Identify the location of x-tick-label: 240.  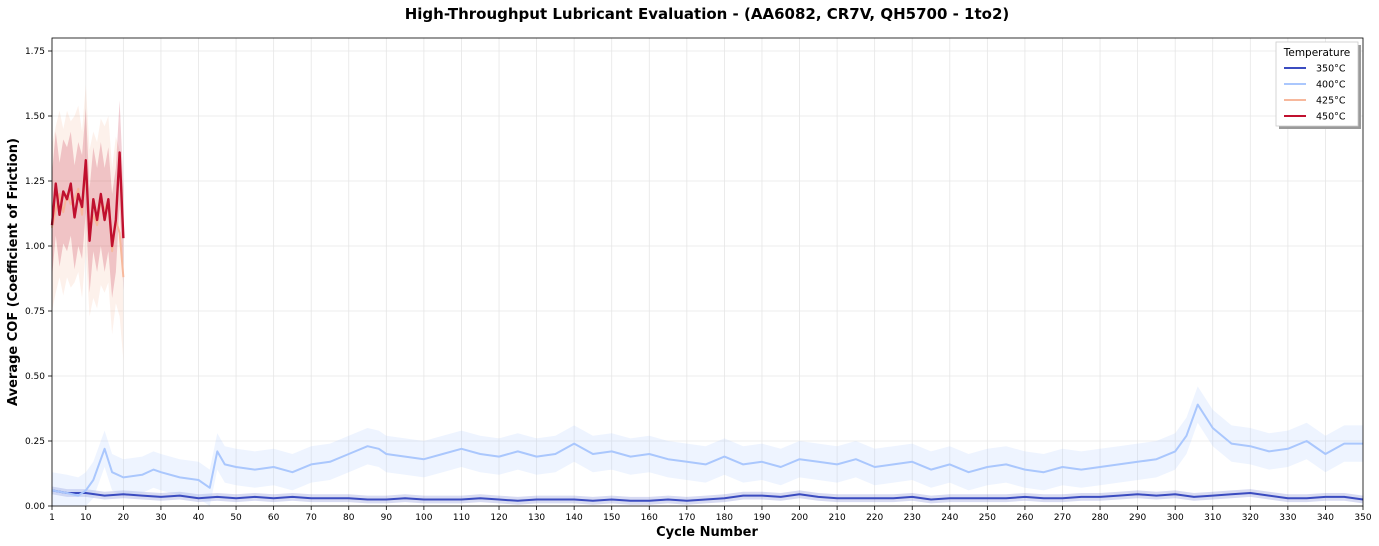
(949, 518).